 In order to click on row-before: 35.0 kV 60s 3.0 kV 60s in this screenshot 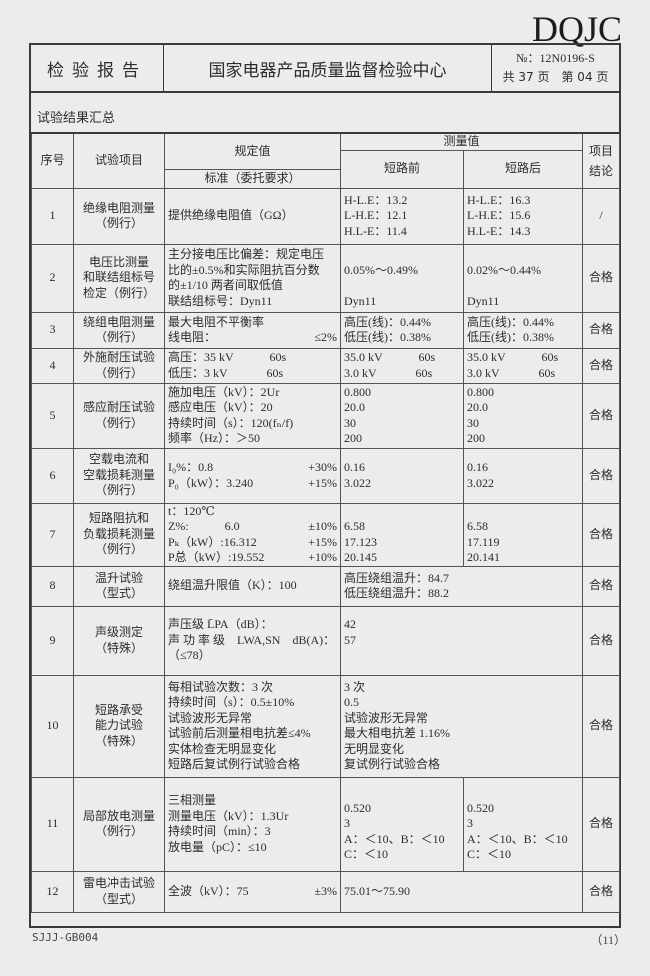, I will do `click(402, 365)`.